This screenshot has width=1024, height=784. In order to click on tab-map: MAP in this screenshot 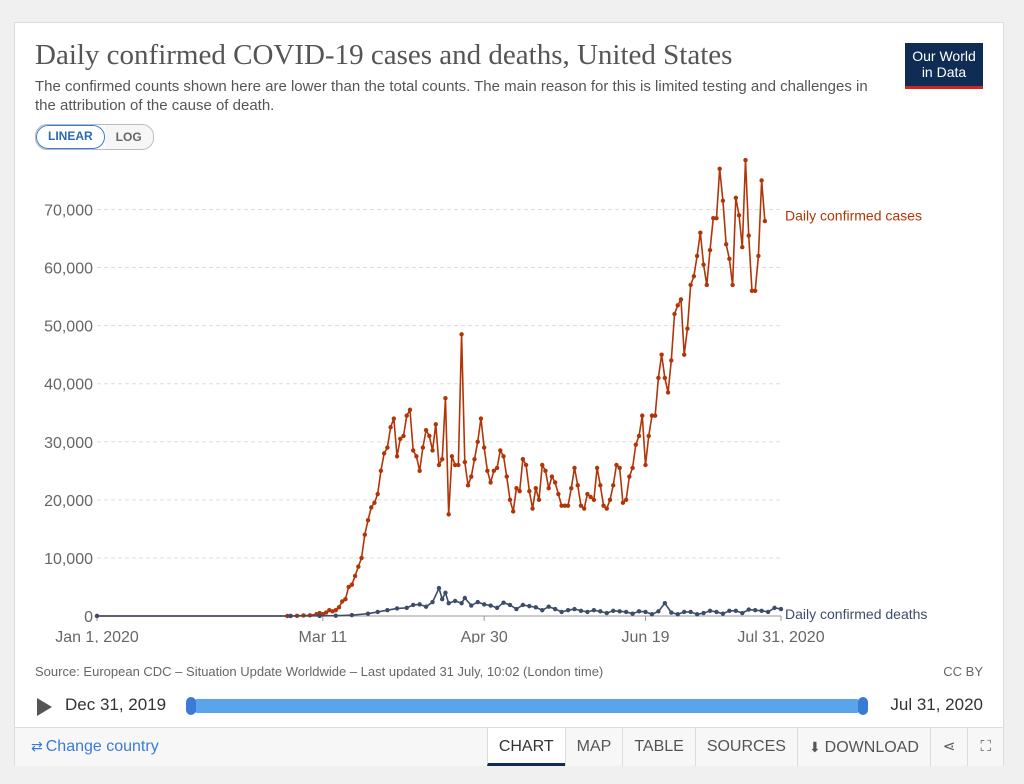, I will do `click(593, 747)`.